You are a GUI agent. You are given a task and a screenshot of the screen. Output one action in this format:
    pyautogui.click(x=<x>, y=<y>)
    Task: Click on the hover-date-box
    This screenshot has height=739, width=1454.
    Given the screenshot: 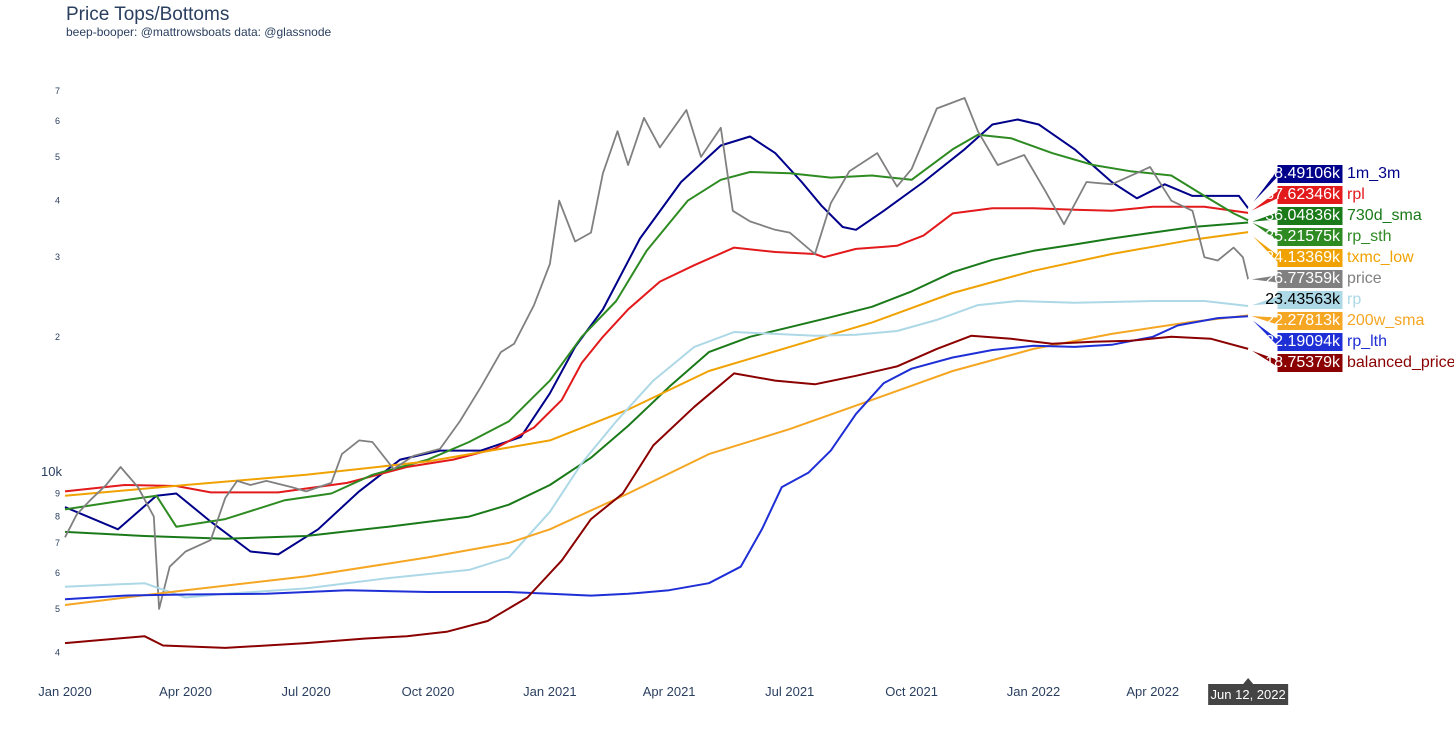 What is the action you would take?
    pyautogui.click(x=1248, y=691)
    